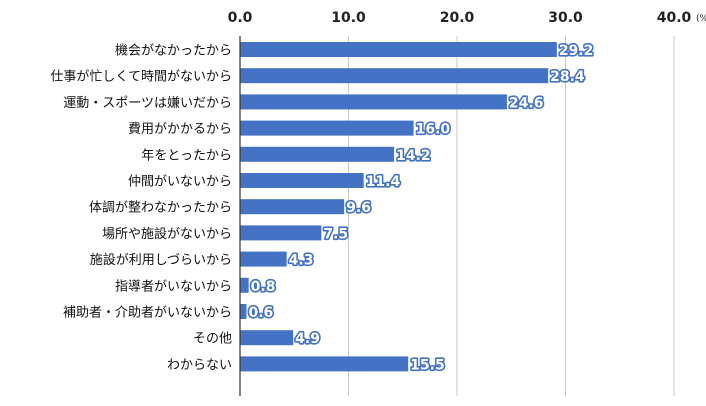  I want to click on value-label: 7.5, so click(335, 234).